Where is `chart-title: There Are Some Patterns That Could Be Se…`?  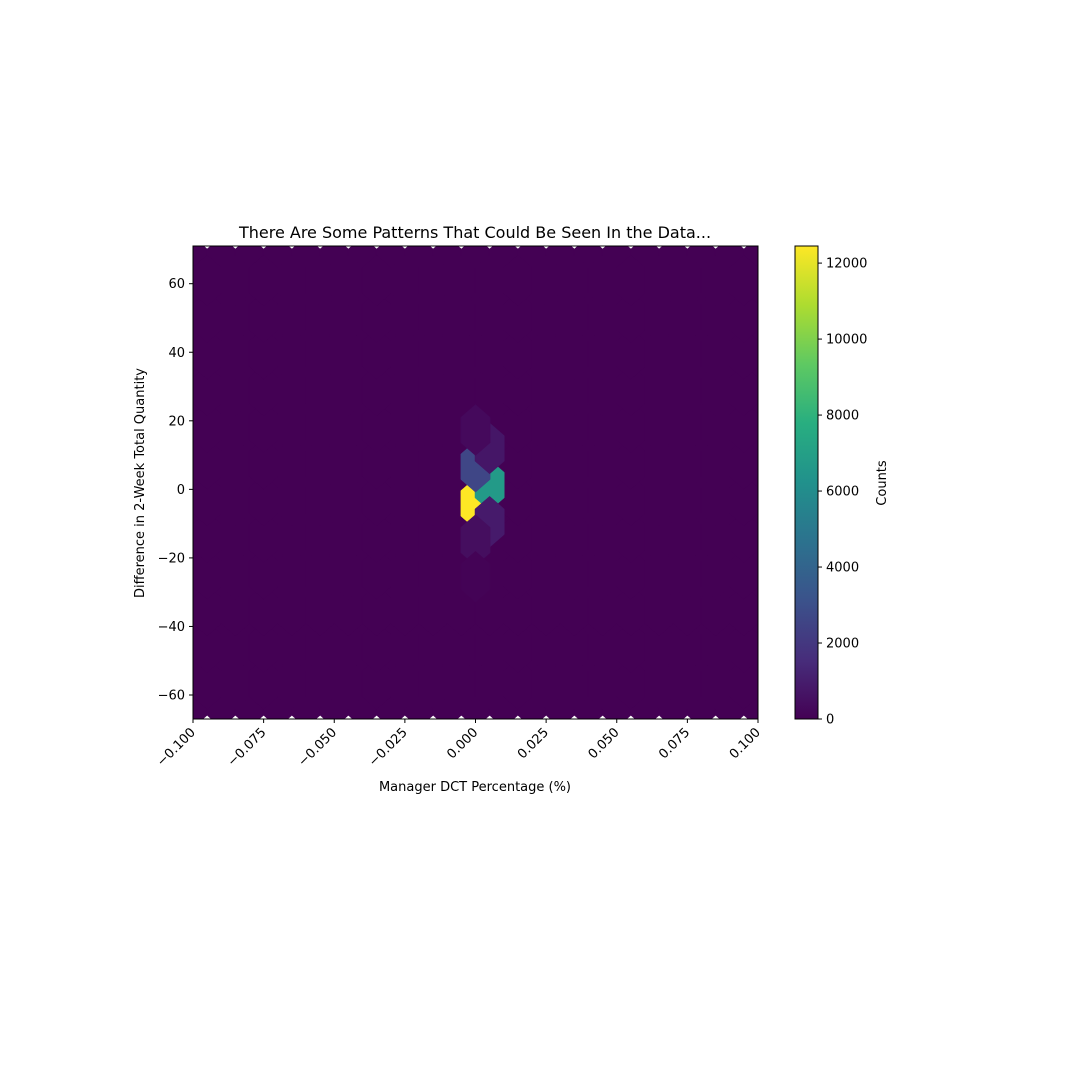 chart-title: There Are Some Patterns That Could Be Se… is located at coordinates (474, 232).